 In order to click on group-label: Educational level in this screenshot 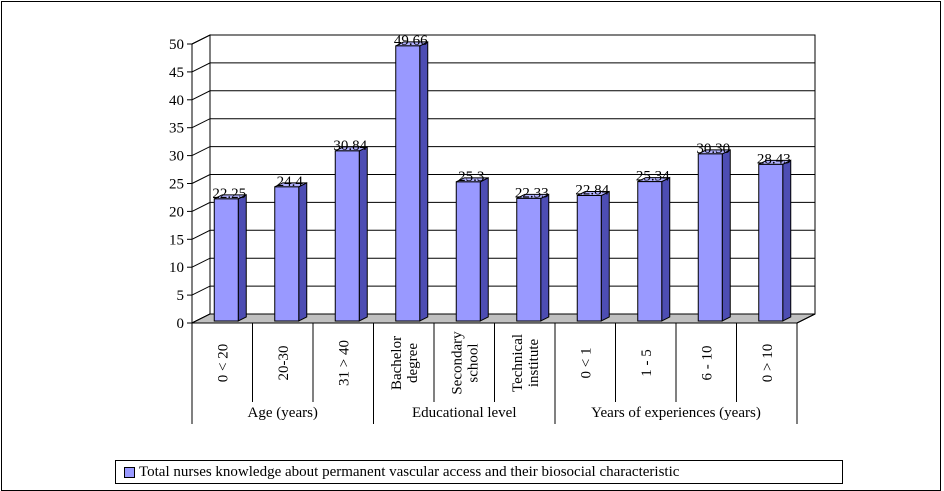, I will do `click(464, 413)`.